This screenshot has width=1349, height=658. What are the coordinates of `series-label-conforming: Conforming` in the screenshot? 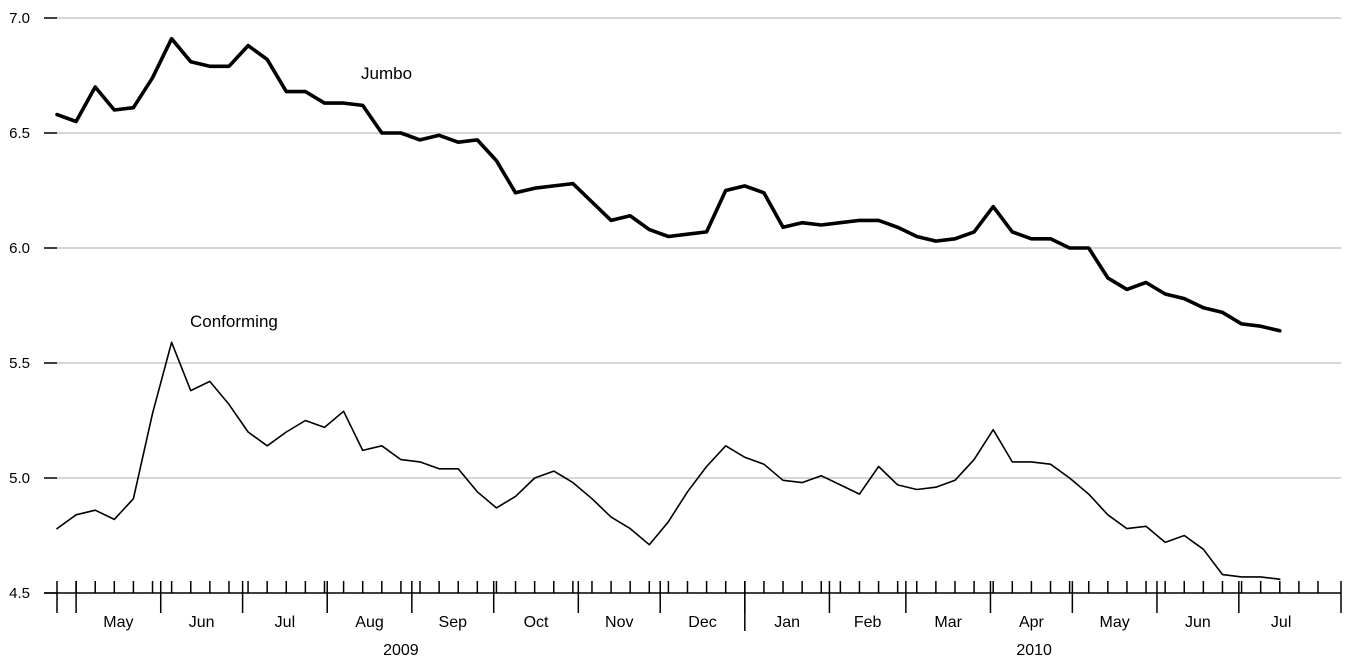 It's located at (234, 321).